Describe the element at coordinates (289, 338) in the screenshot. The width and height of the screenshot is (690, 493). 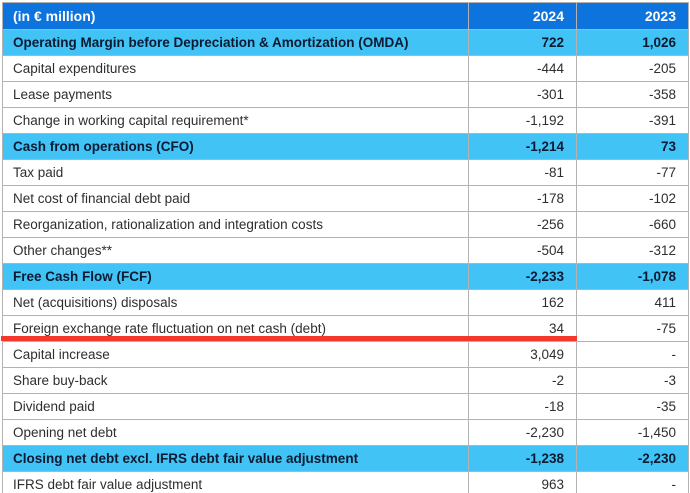
I see `red-underline-annotation` at that location.